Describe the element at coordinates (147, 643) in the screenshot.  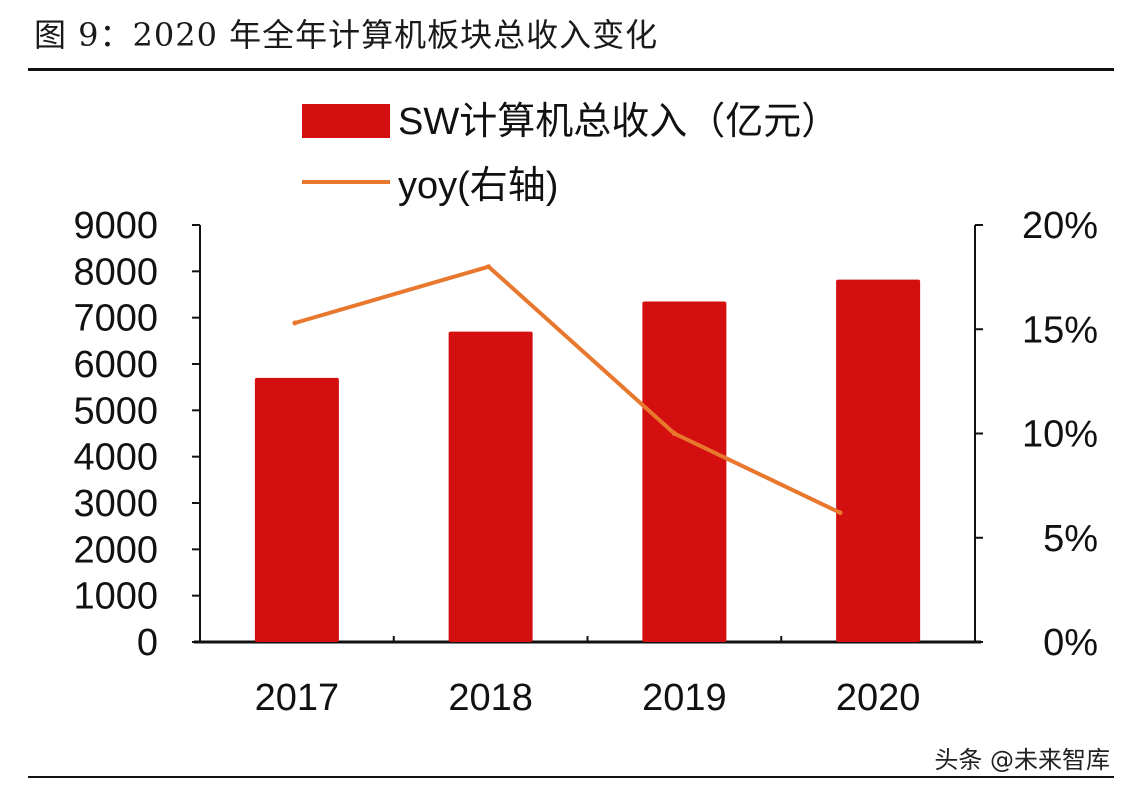
I see `left-tick-label: 0` at that location.